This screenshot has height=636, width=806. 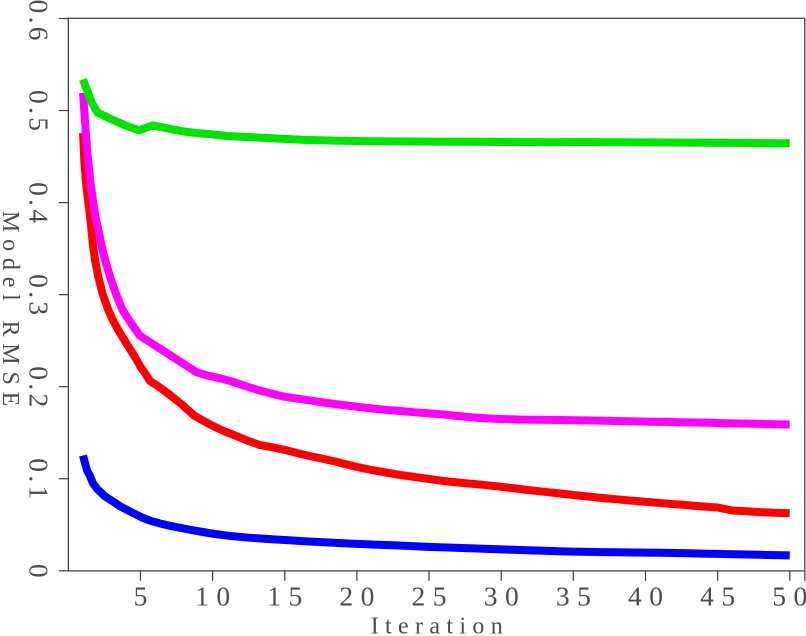 I want to click on svg-text: 0.3, so click(x=39, y=294).